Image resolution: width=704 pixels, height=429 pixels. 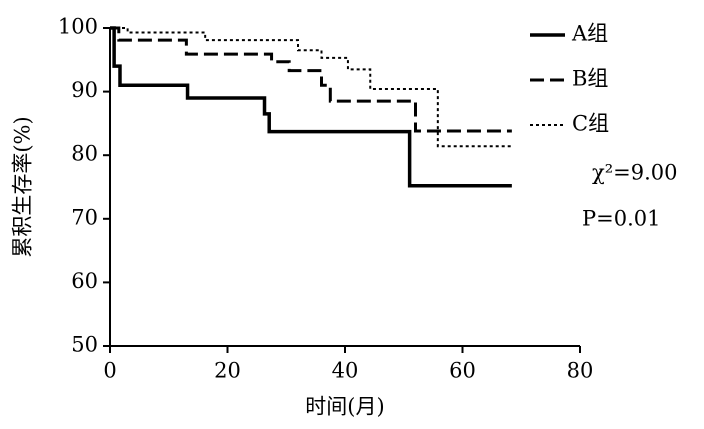 I want to click on legend-label: B组, so click(x=590, y=79).